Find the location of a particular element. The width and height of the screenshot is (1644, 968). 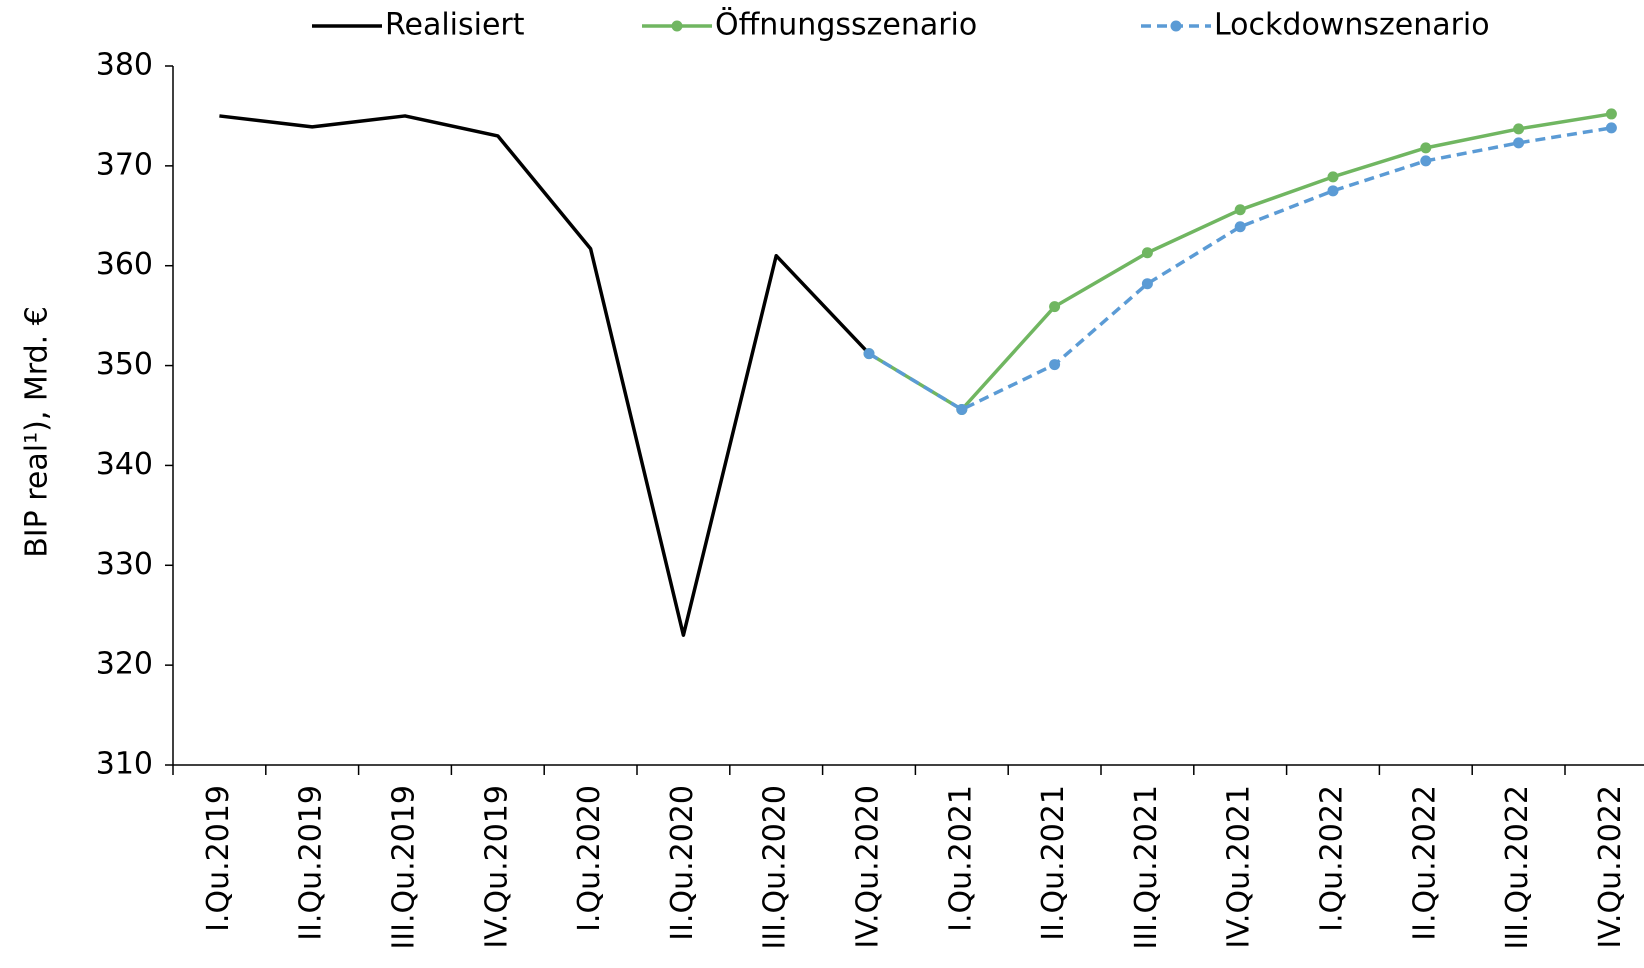

y-tick-label: 310 is located at coordinates (124, 764).